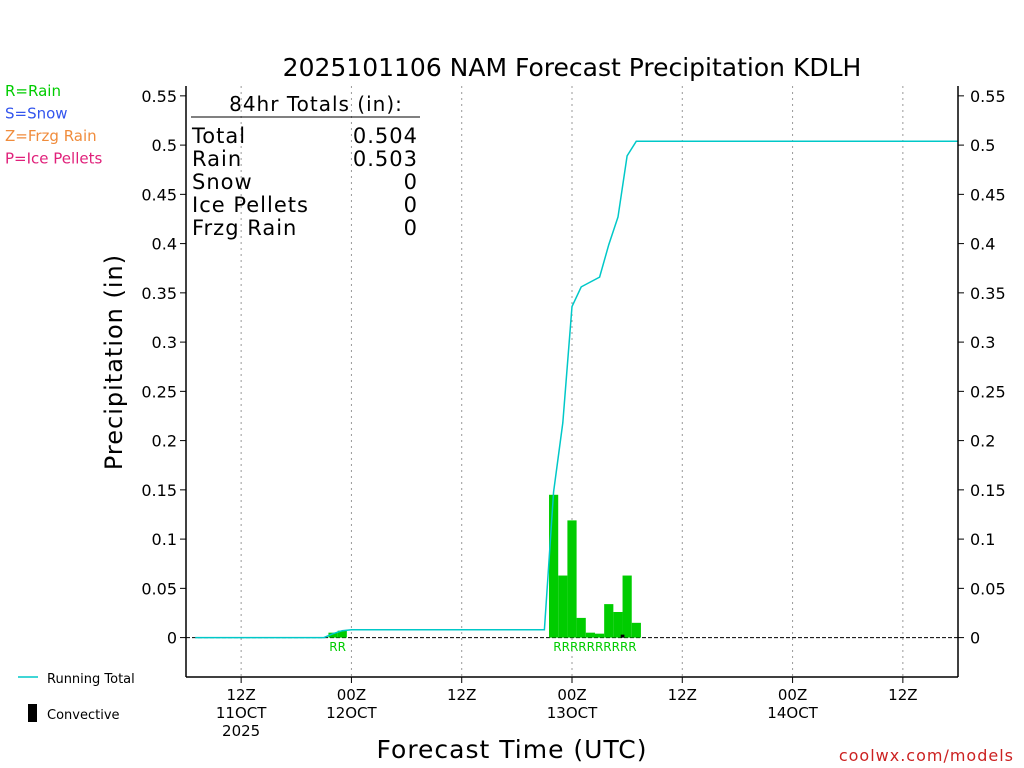  What do you see at coordinates (159, 293) in the screenshot?
I see `y-tick-label-left: 0.35` at bounding box center [159, 293].